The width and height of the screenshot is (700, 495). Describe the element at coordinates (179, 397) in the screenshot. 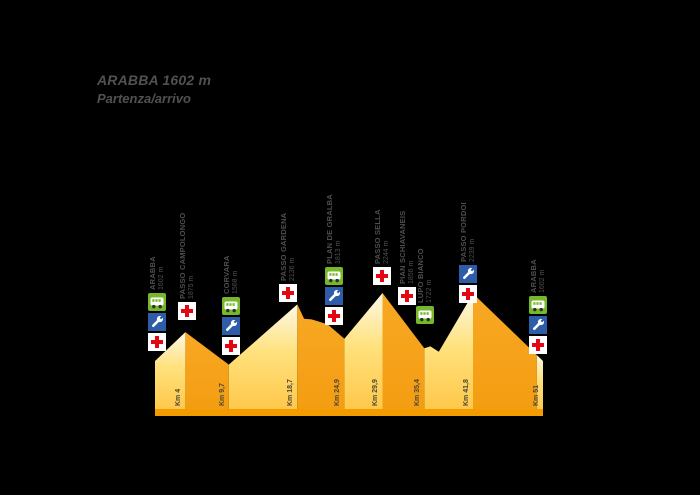

I see `km-marker-label: Km 4` at that location.